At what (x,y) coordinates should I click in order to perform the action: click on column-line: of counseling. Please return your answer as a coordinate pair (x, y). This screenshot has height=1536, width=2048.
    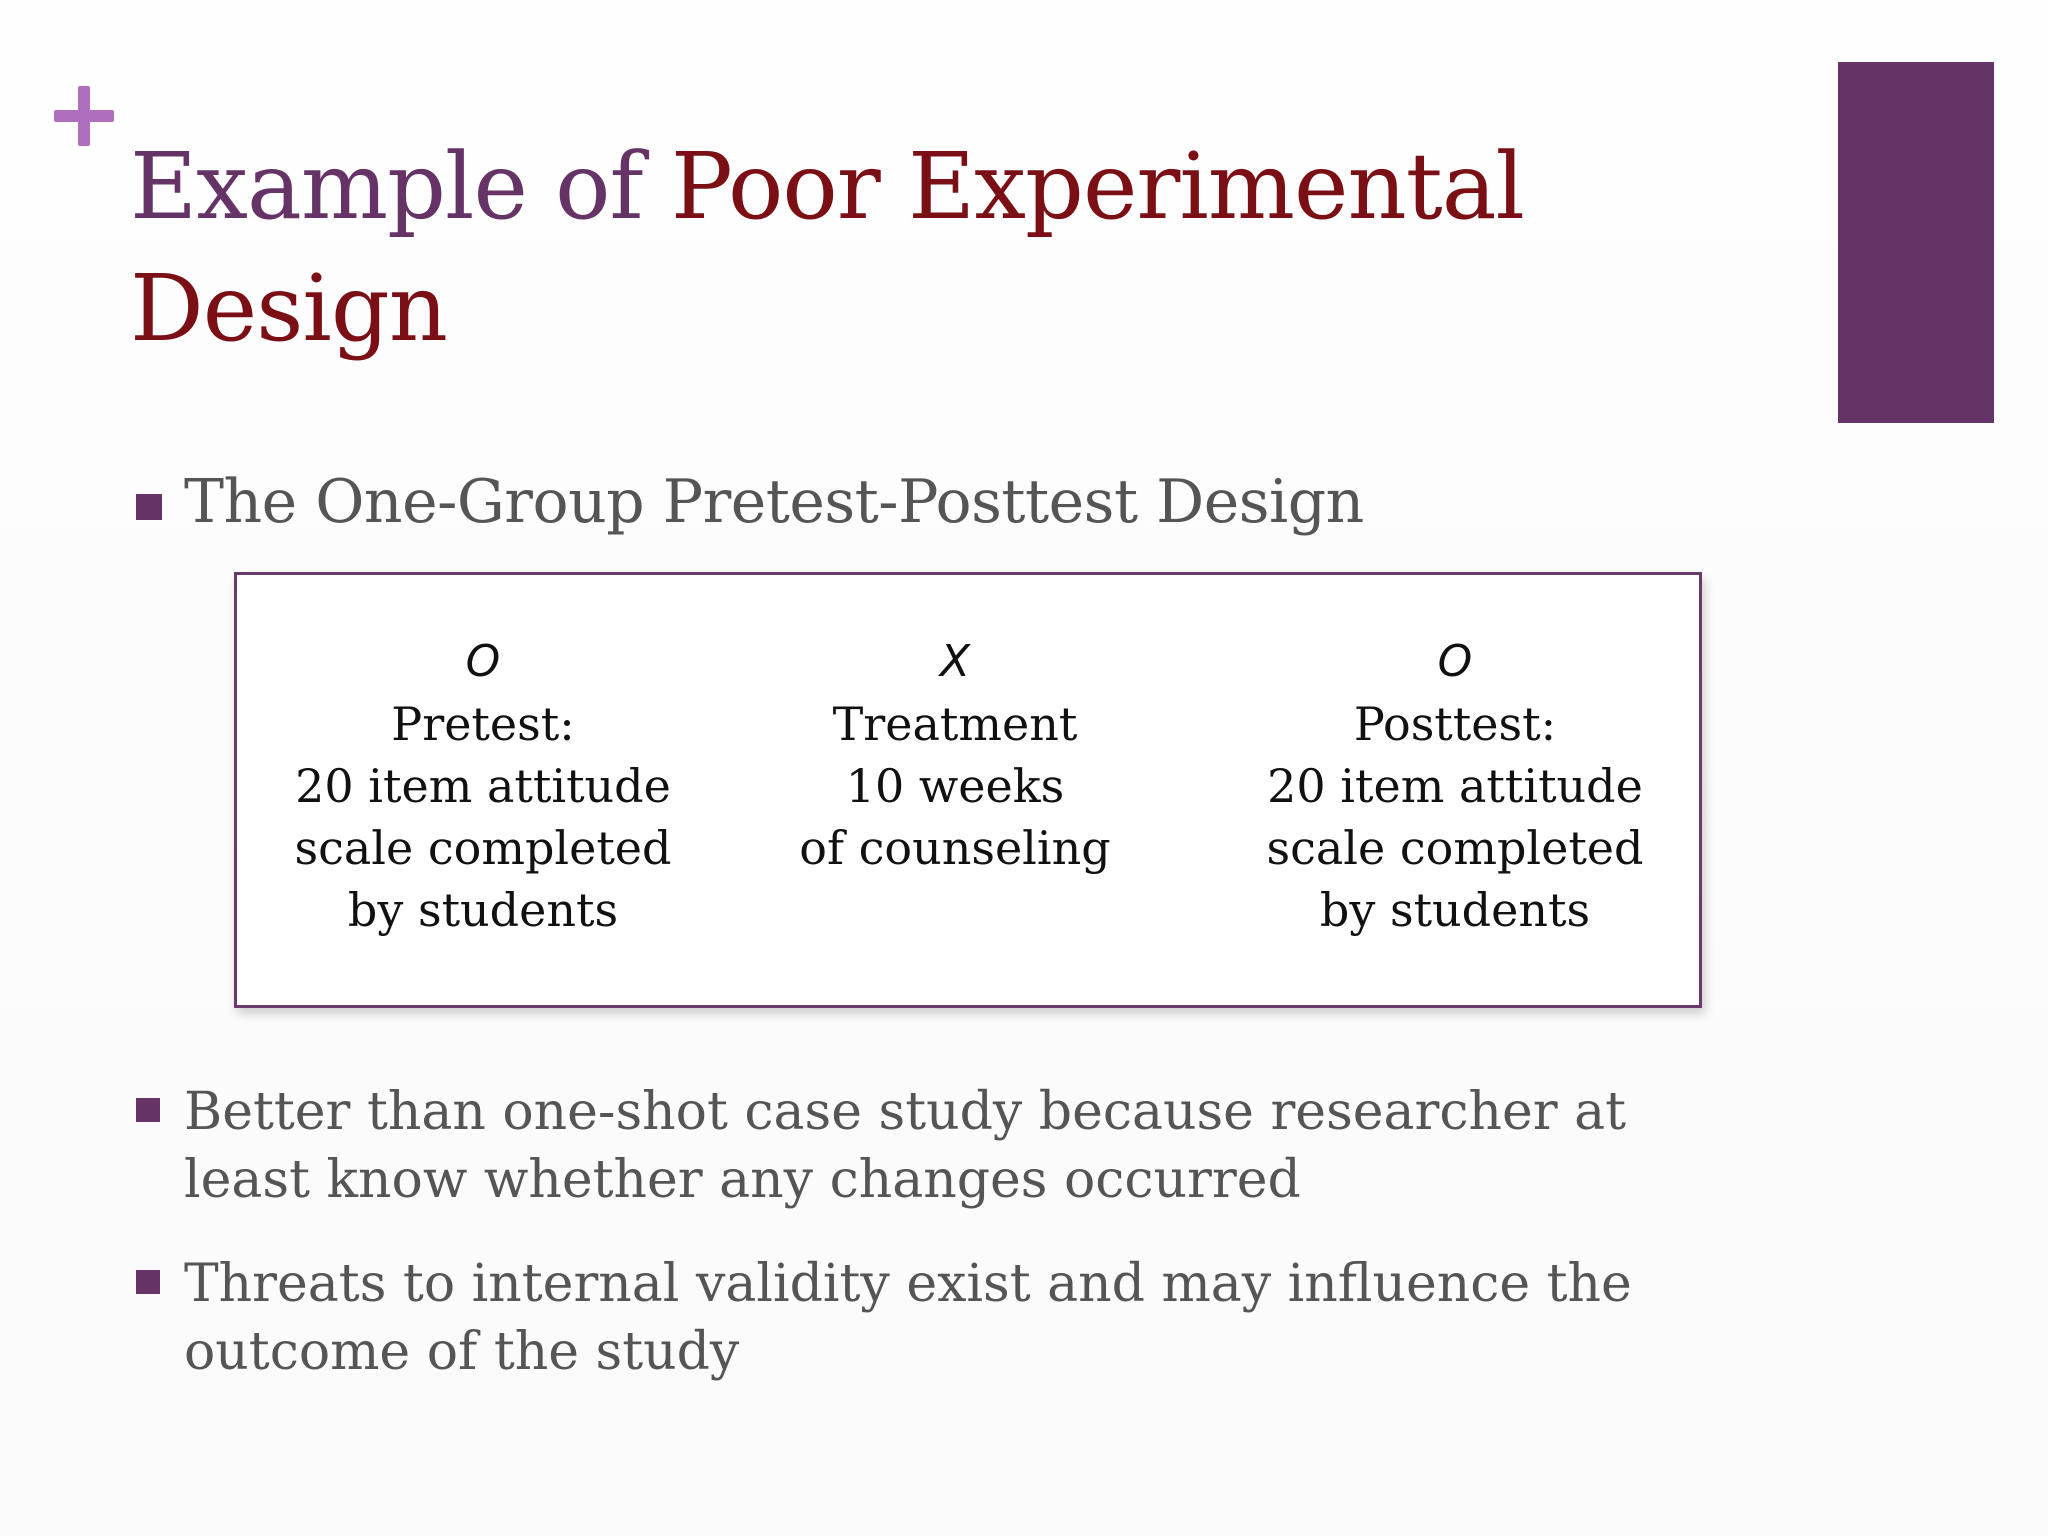
    Looking at the image, I should click on (955, 848).